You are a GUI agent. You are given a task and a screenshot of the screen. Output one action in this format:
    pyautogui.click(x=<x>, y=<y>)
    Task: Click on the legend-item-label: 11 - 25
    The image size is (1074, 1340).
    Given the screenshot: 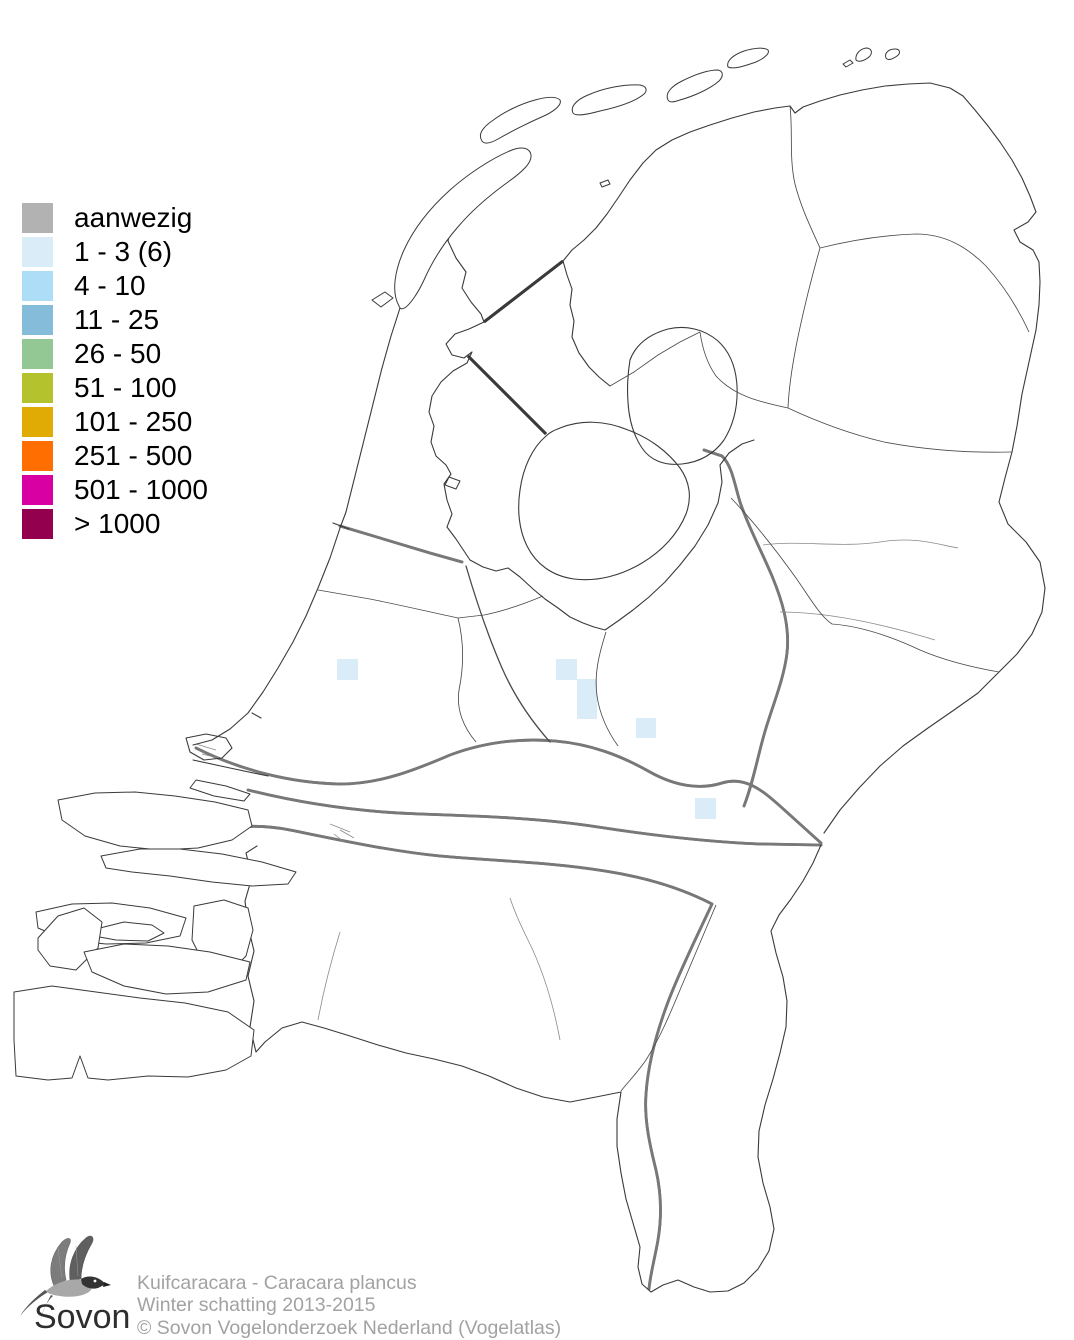 What is the action you would take?
    pyautogui.click(x=117, y=319)
    